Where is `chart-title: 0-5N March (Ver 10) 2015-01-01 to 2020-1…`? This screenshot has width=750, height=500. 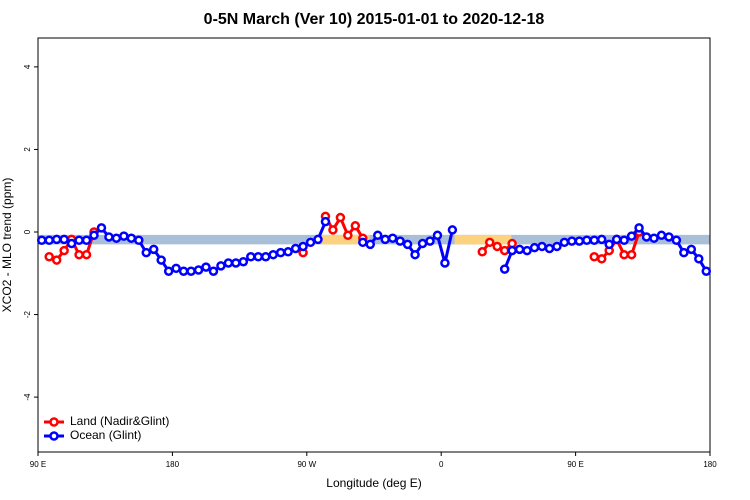 chart-title: 0-5N March (Ver 10) 2015-01-01 to 2020-1… is located at coordinates (374, 19).